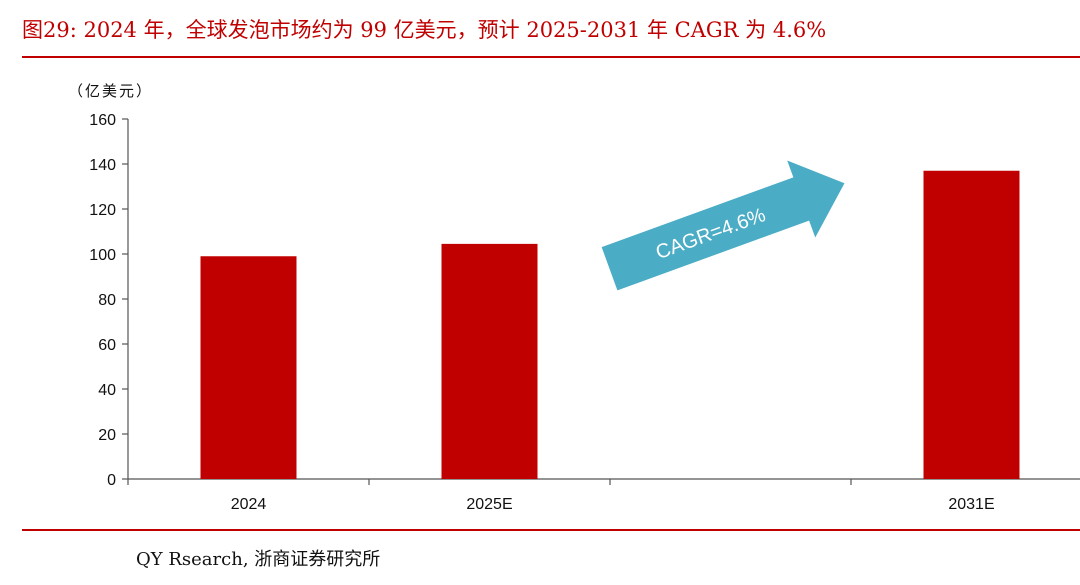 The width and height of the screenshot is (1080, 585). What do you see at coordinates (249, 504) in the screenshot?
I see `x-tick-label: 2024` at bounding box center [249, 504].